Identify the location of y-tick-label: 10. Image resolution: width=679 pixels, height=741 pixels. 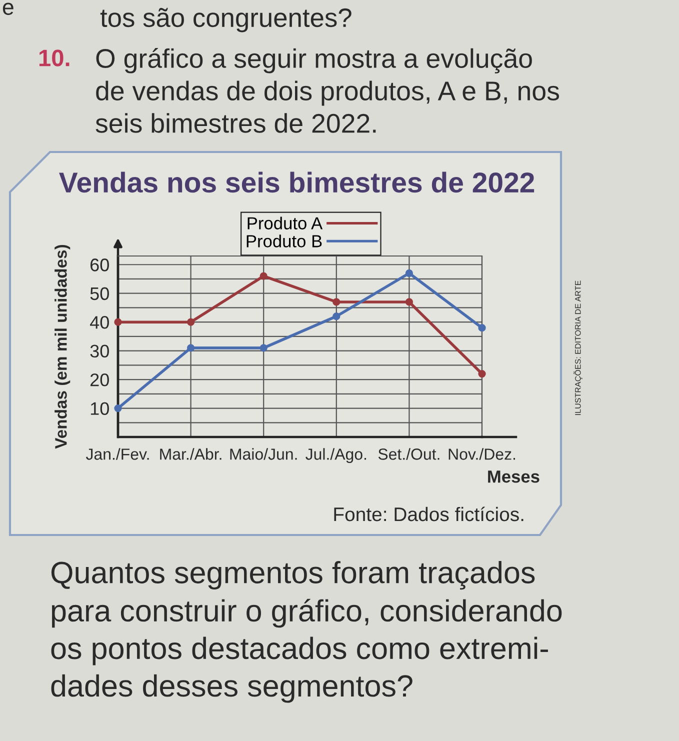
(99, 408).